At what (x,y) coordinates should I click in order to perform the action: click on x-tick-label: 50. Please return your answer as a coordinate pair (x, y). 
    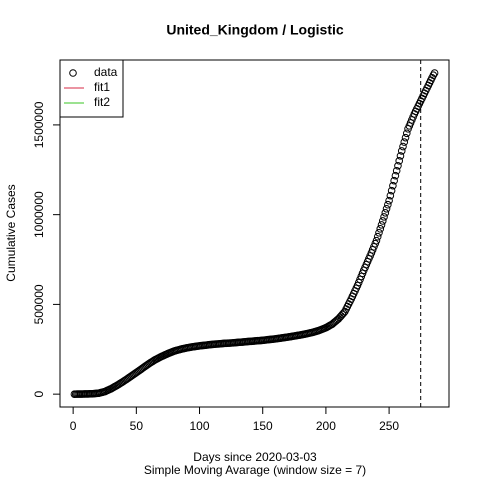
    Looking at the image, I should click on (137, 426).